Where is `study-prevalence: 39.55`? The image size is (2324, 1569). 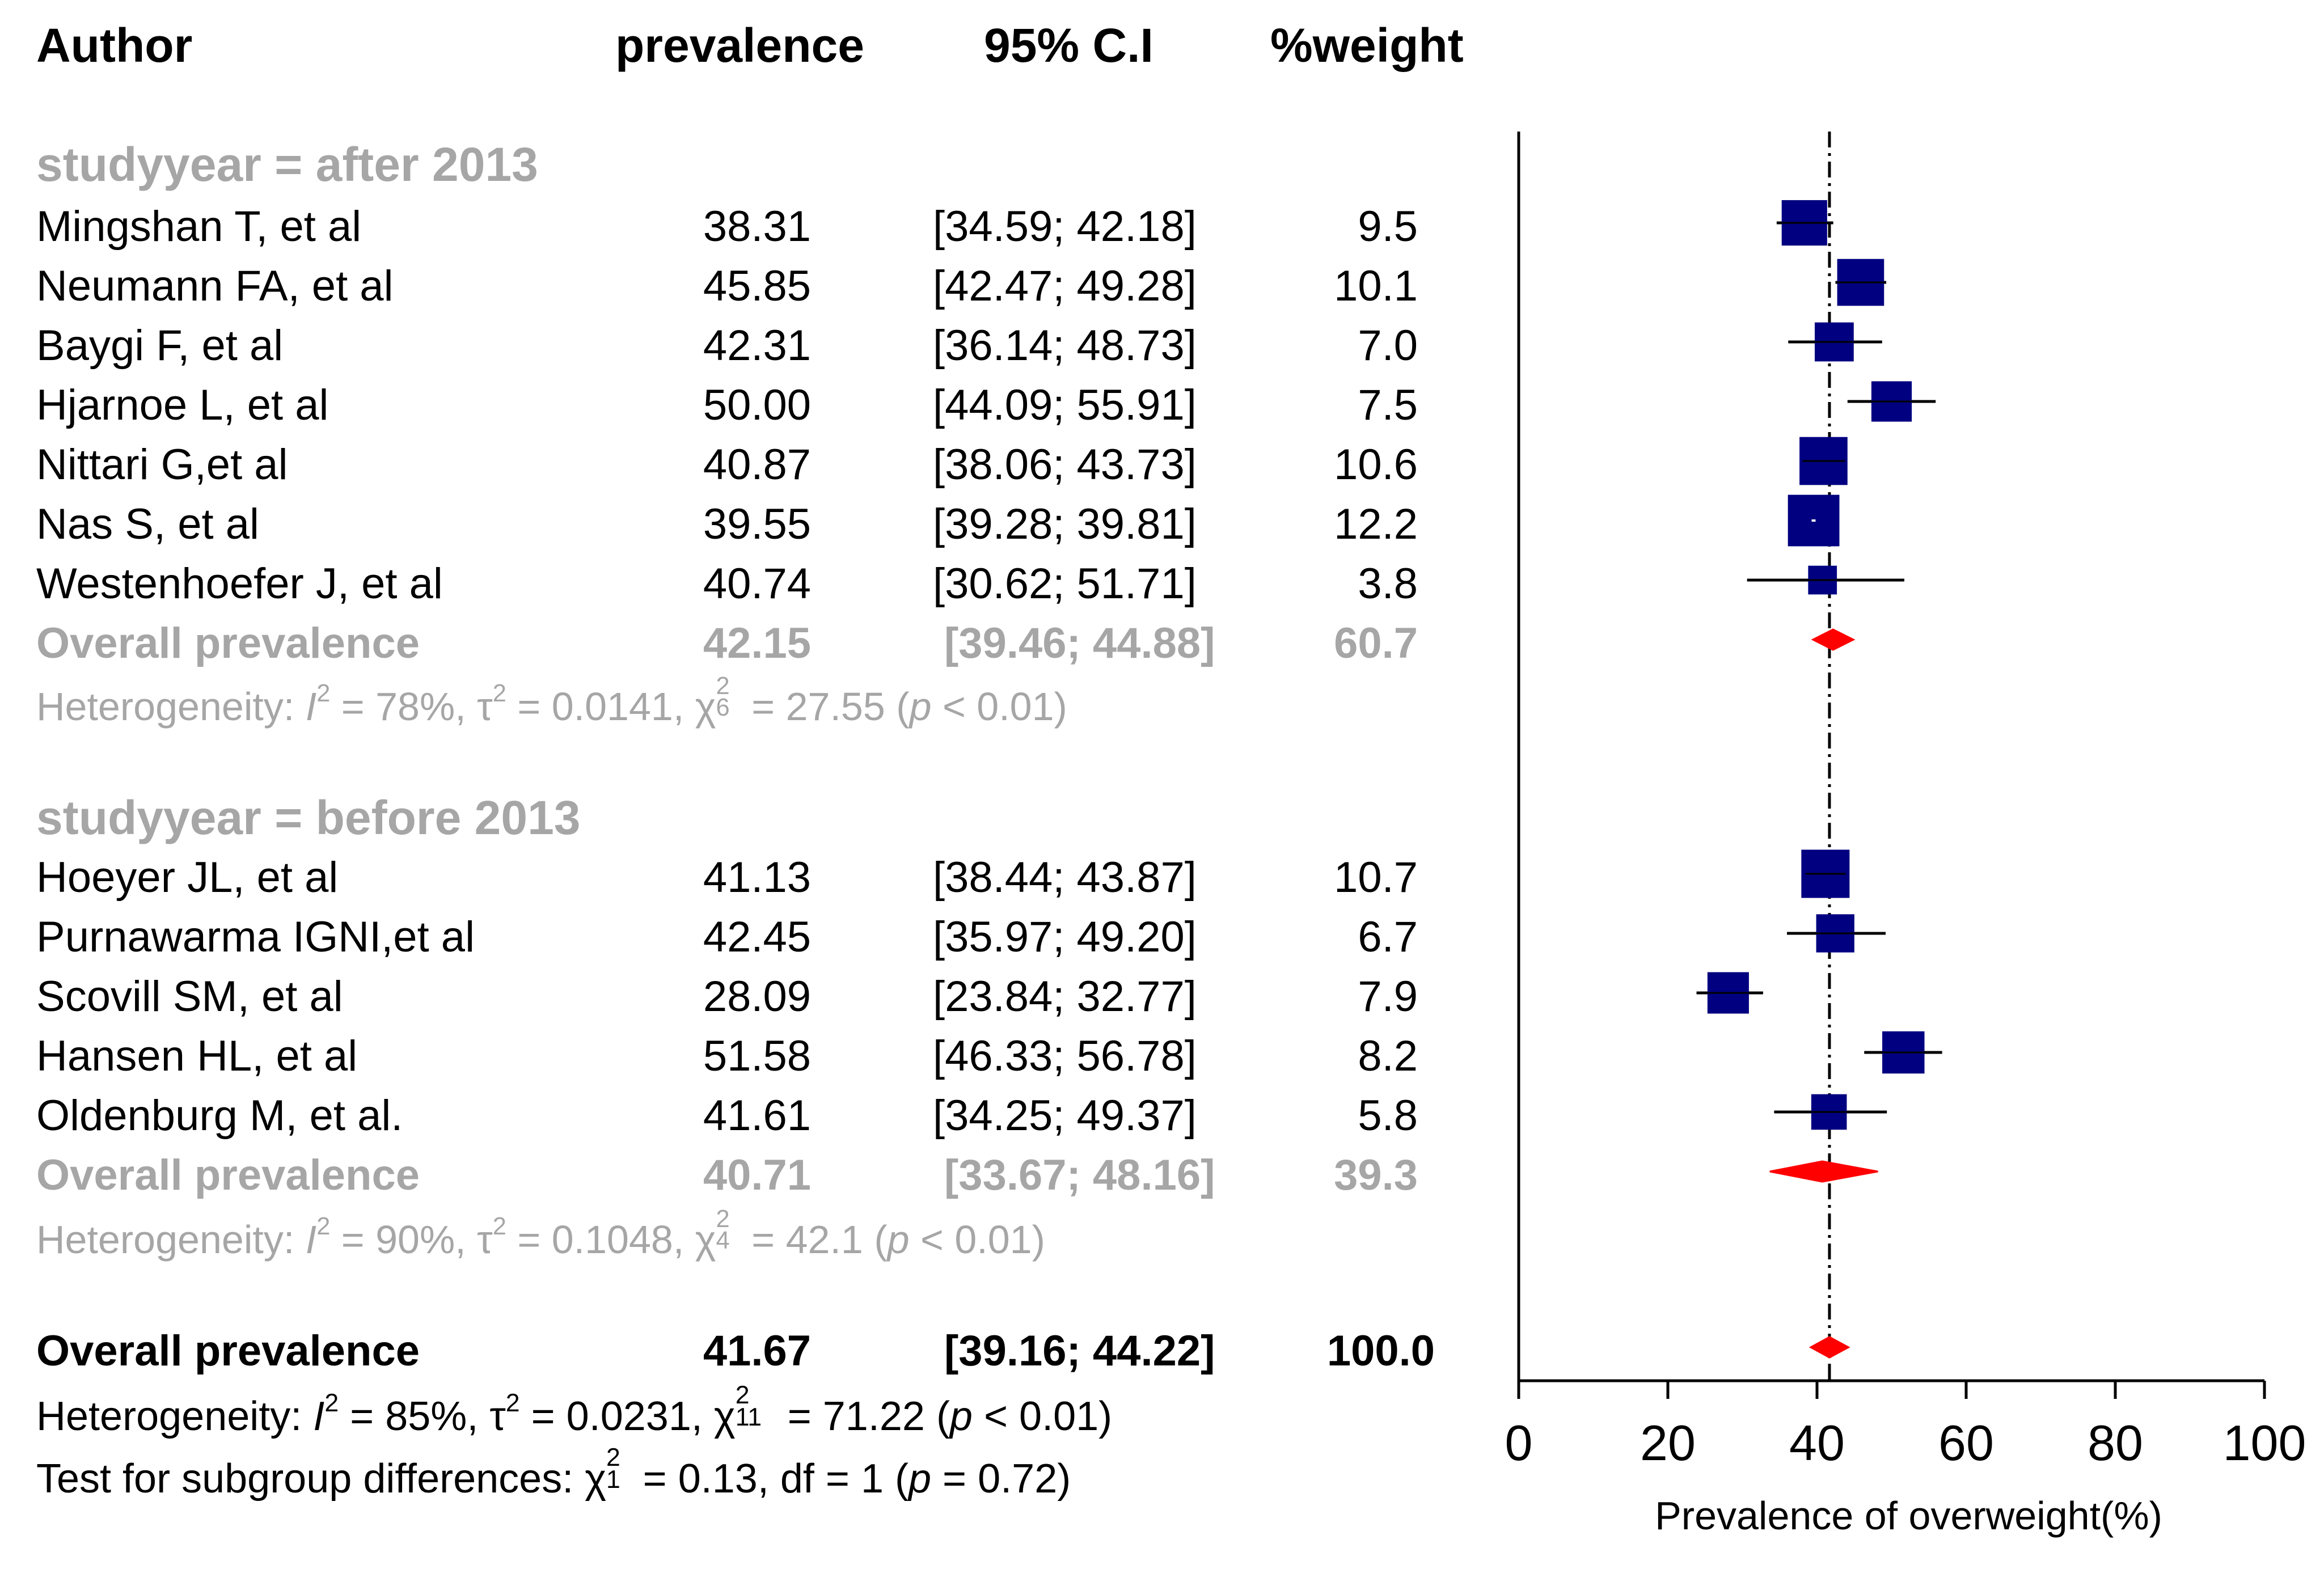
study-prevalence: 39.55 is located at coordinates (757, 524).